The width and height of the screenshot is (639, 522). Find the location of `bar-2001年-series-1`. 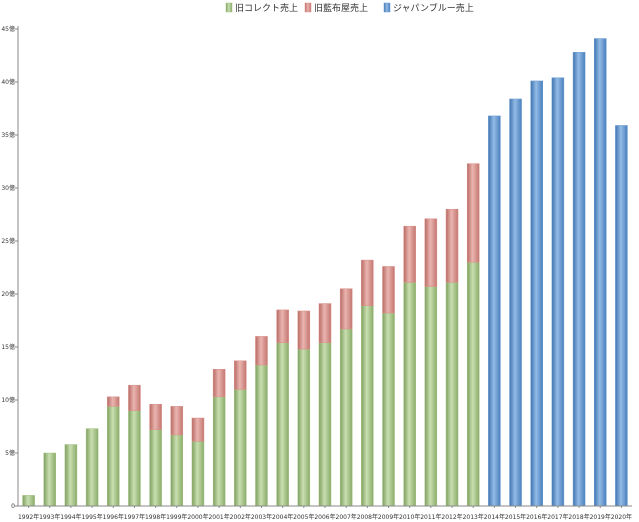

bar-2001年-series-1 is located at coordinates (219, 383).